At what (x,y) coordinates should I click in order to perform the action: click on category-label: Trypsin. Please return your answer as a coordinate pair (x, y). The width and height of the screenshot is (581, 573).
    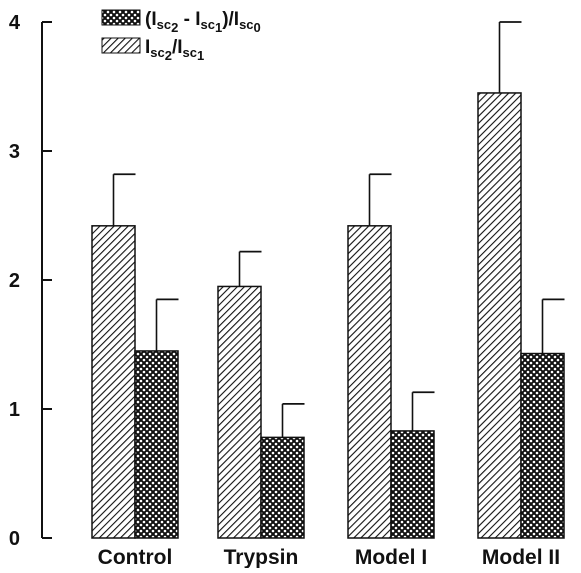
    Looking at the image, I should click on (261, 557).